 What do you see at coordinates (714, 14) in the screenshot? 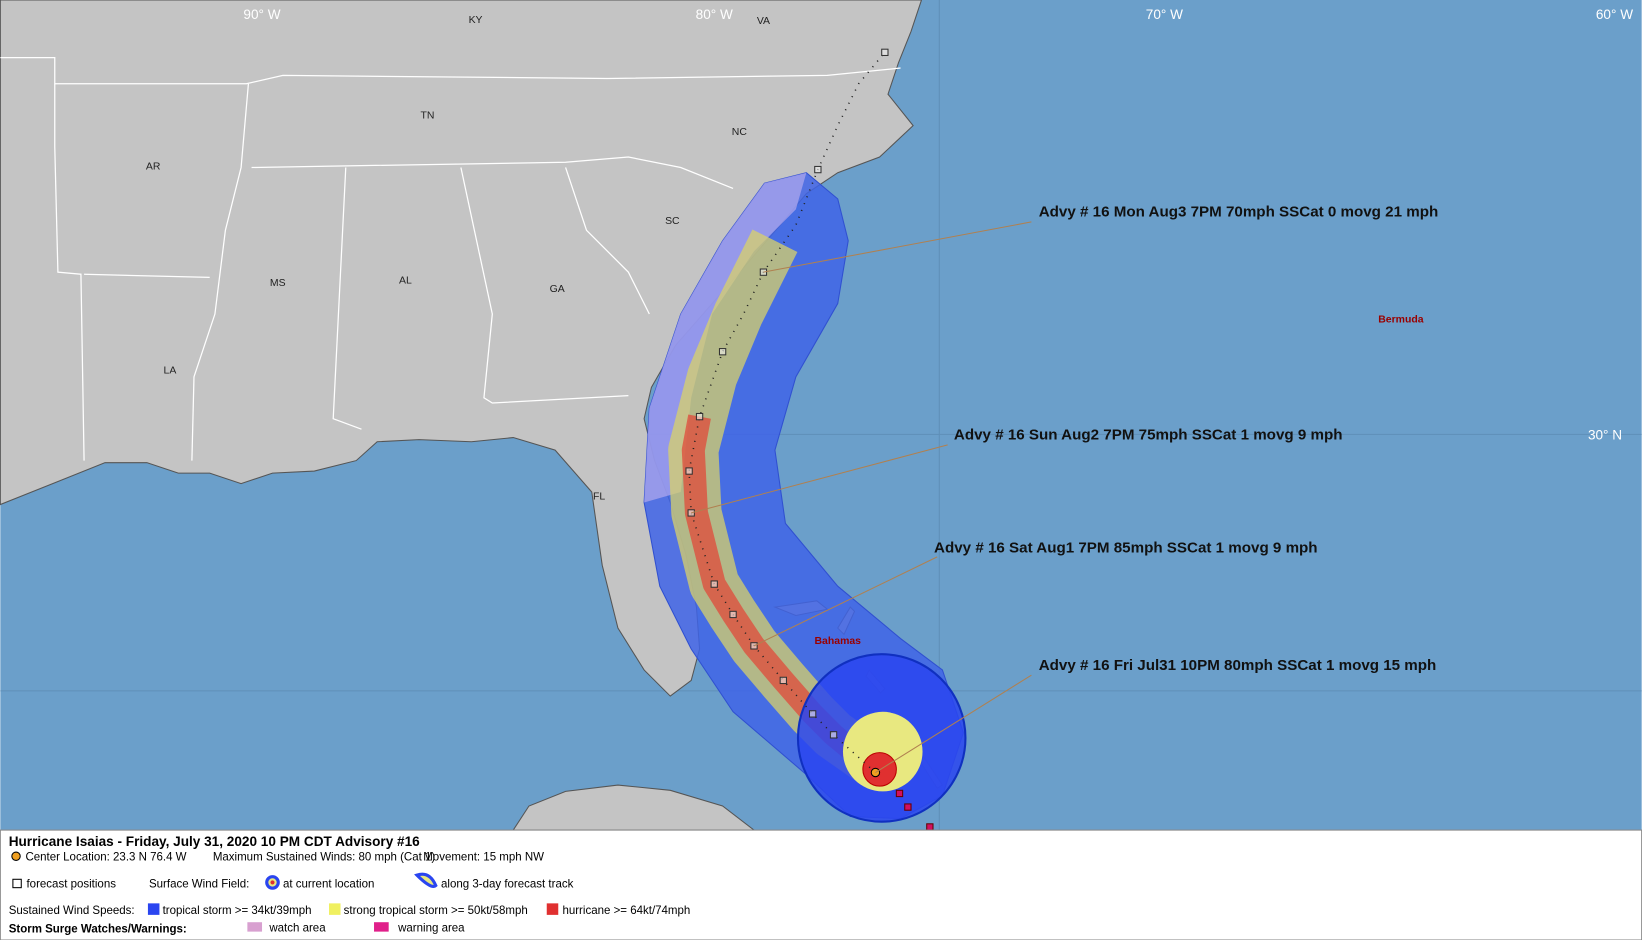
I see `longitude-label: 80° W` at bounding box center [714, 14].